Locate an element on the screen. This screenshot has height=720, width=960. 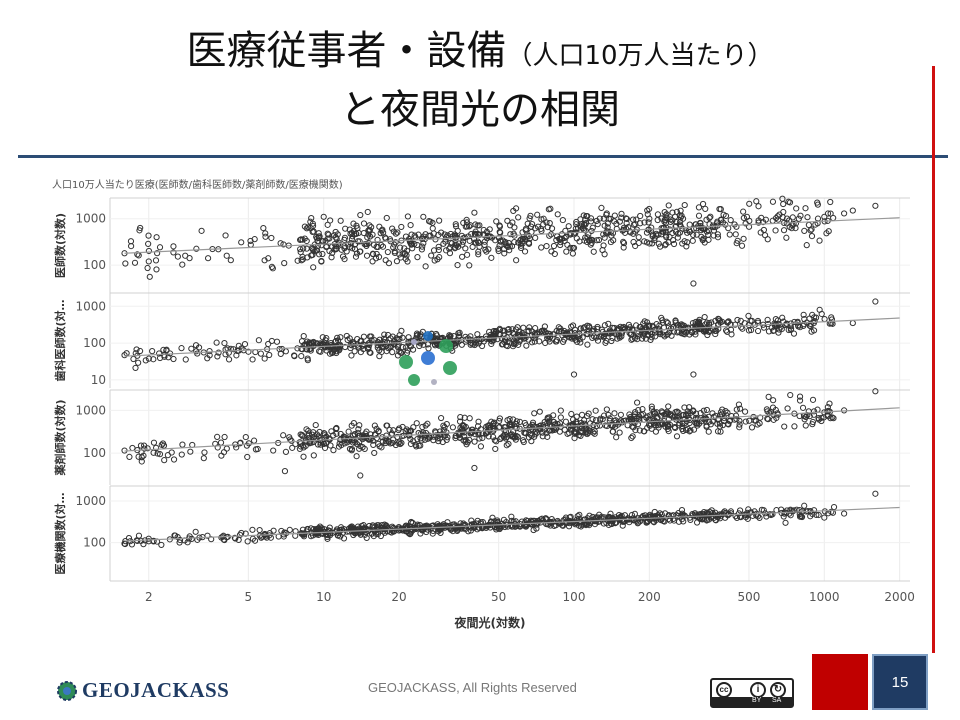
y-tick-label: 10 is located at coordinates (98, 380).